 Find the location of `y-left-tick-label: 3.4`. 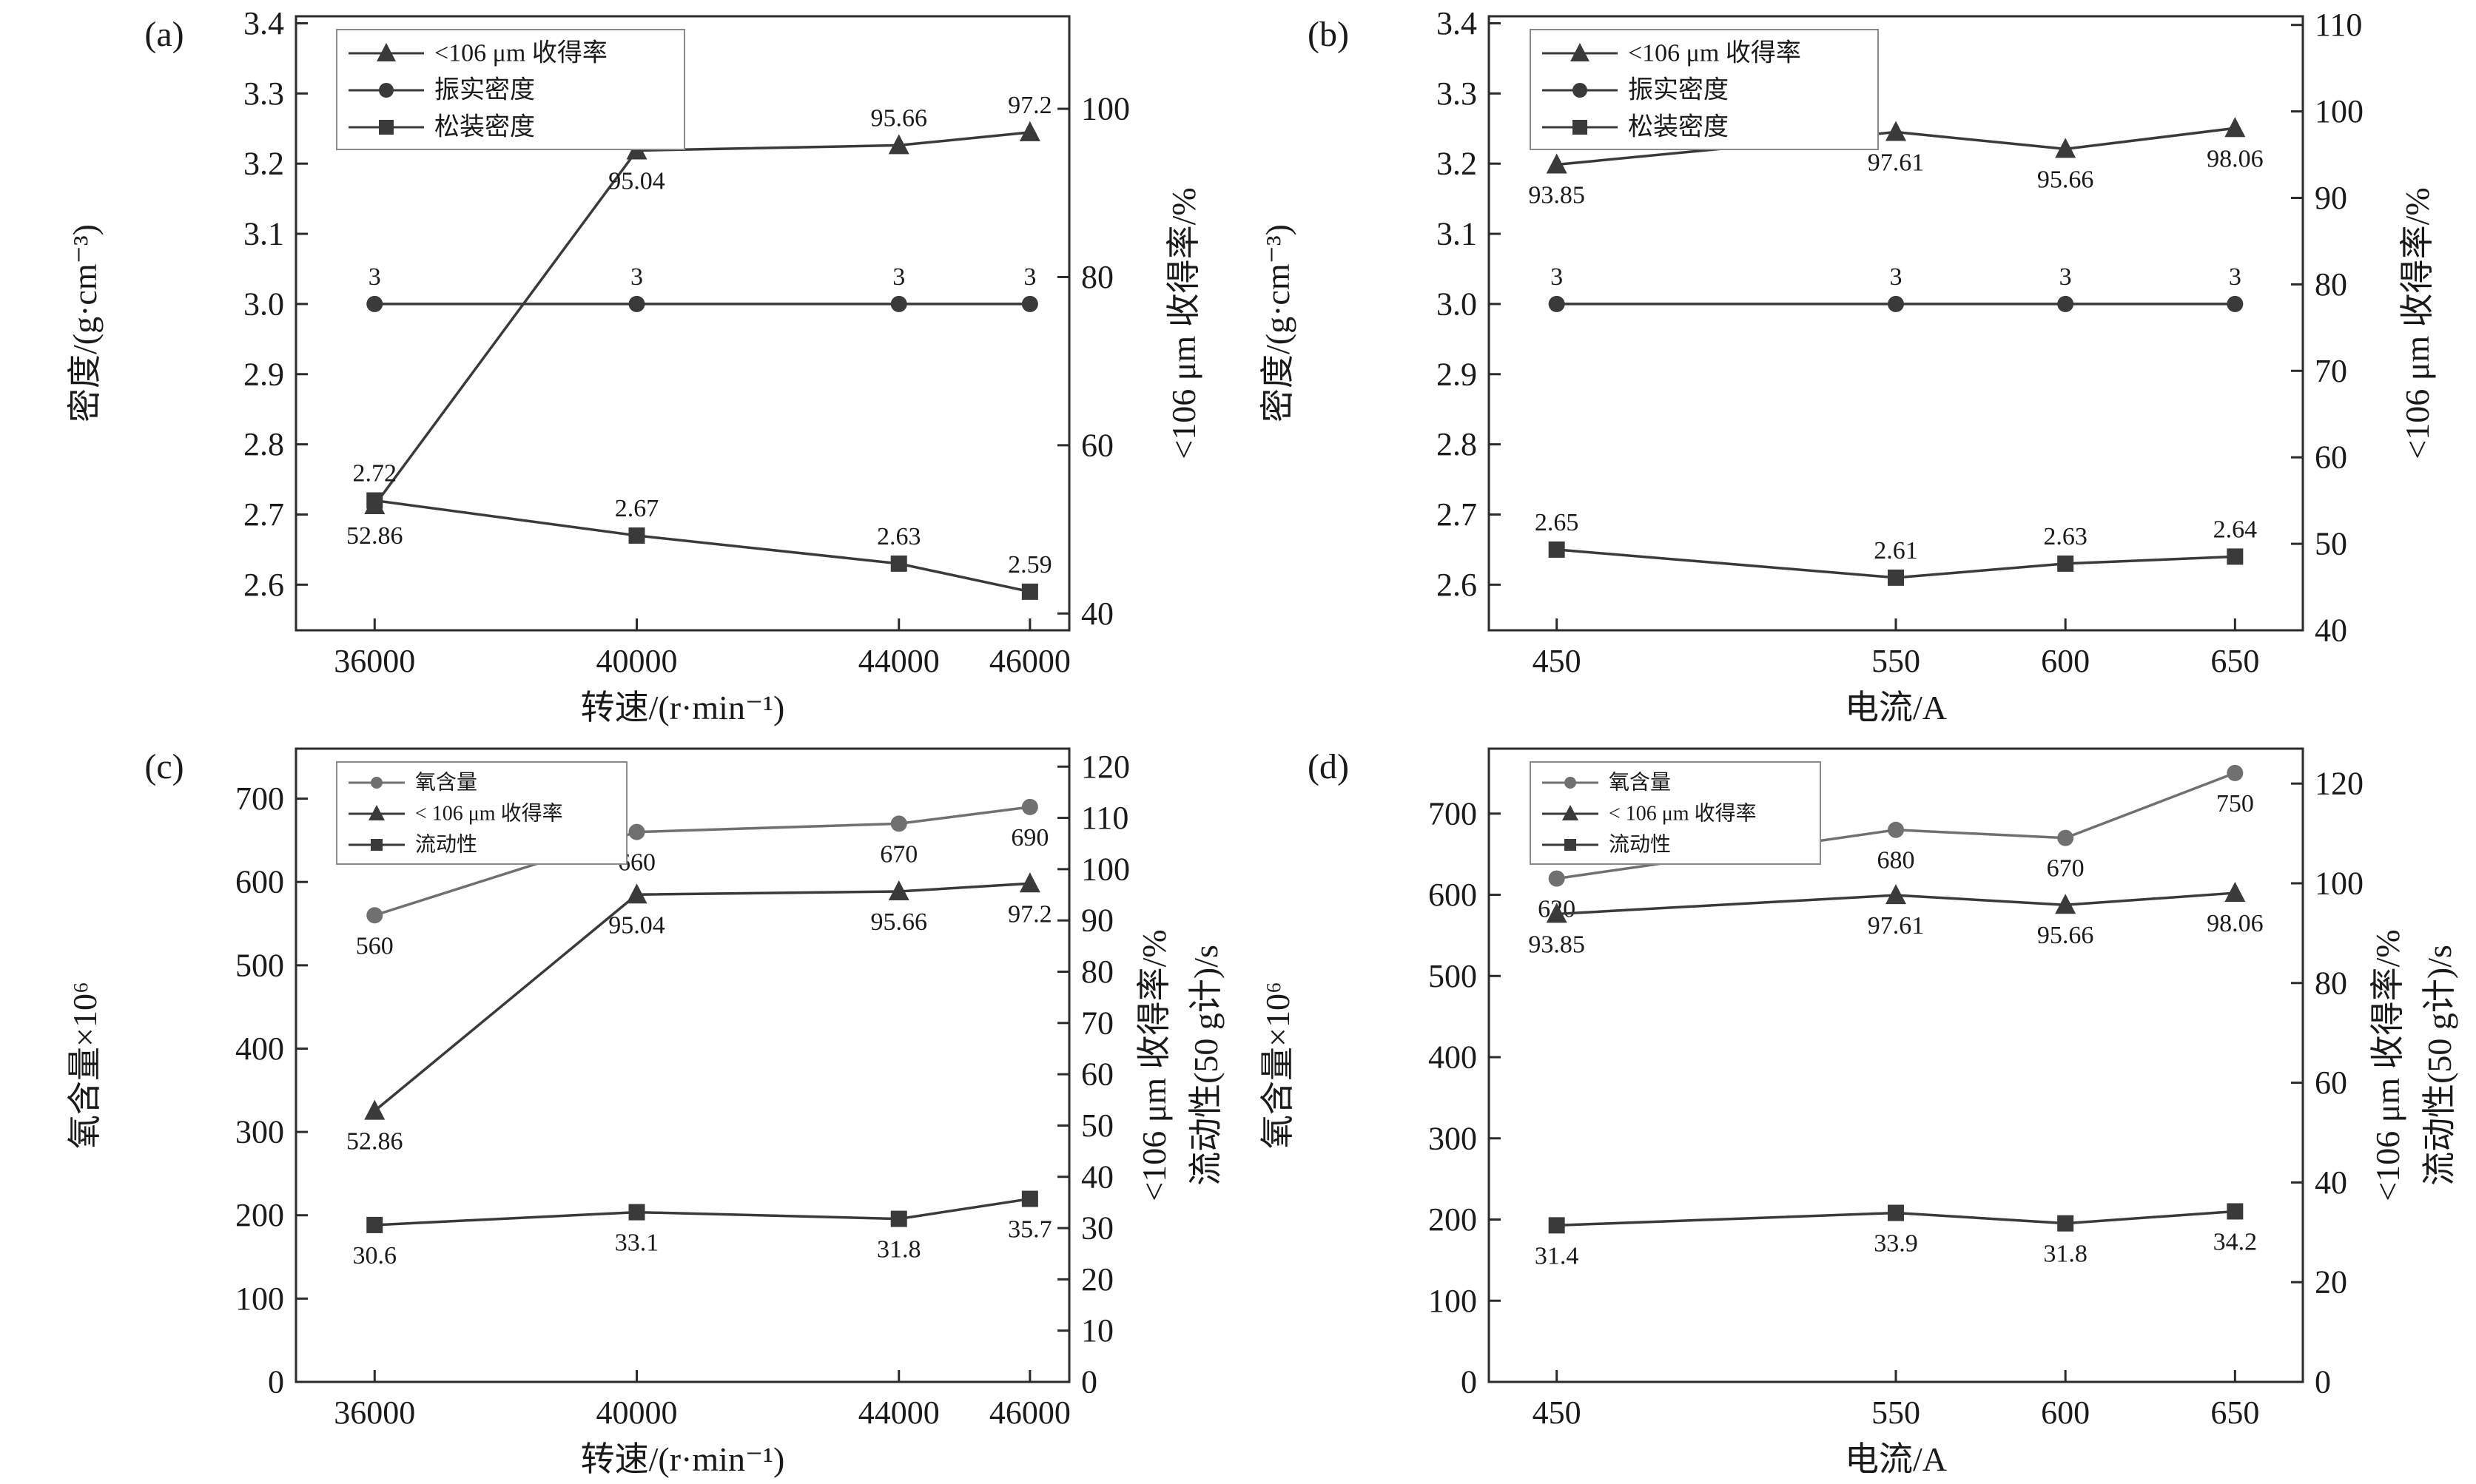

y-left-tick-label: 3.4 is located at coordinates (263, 23).